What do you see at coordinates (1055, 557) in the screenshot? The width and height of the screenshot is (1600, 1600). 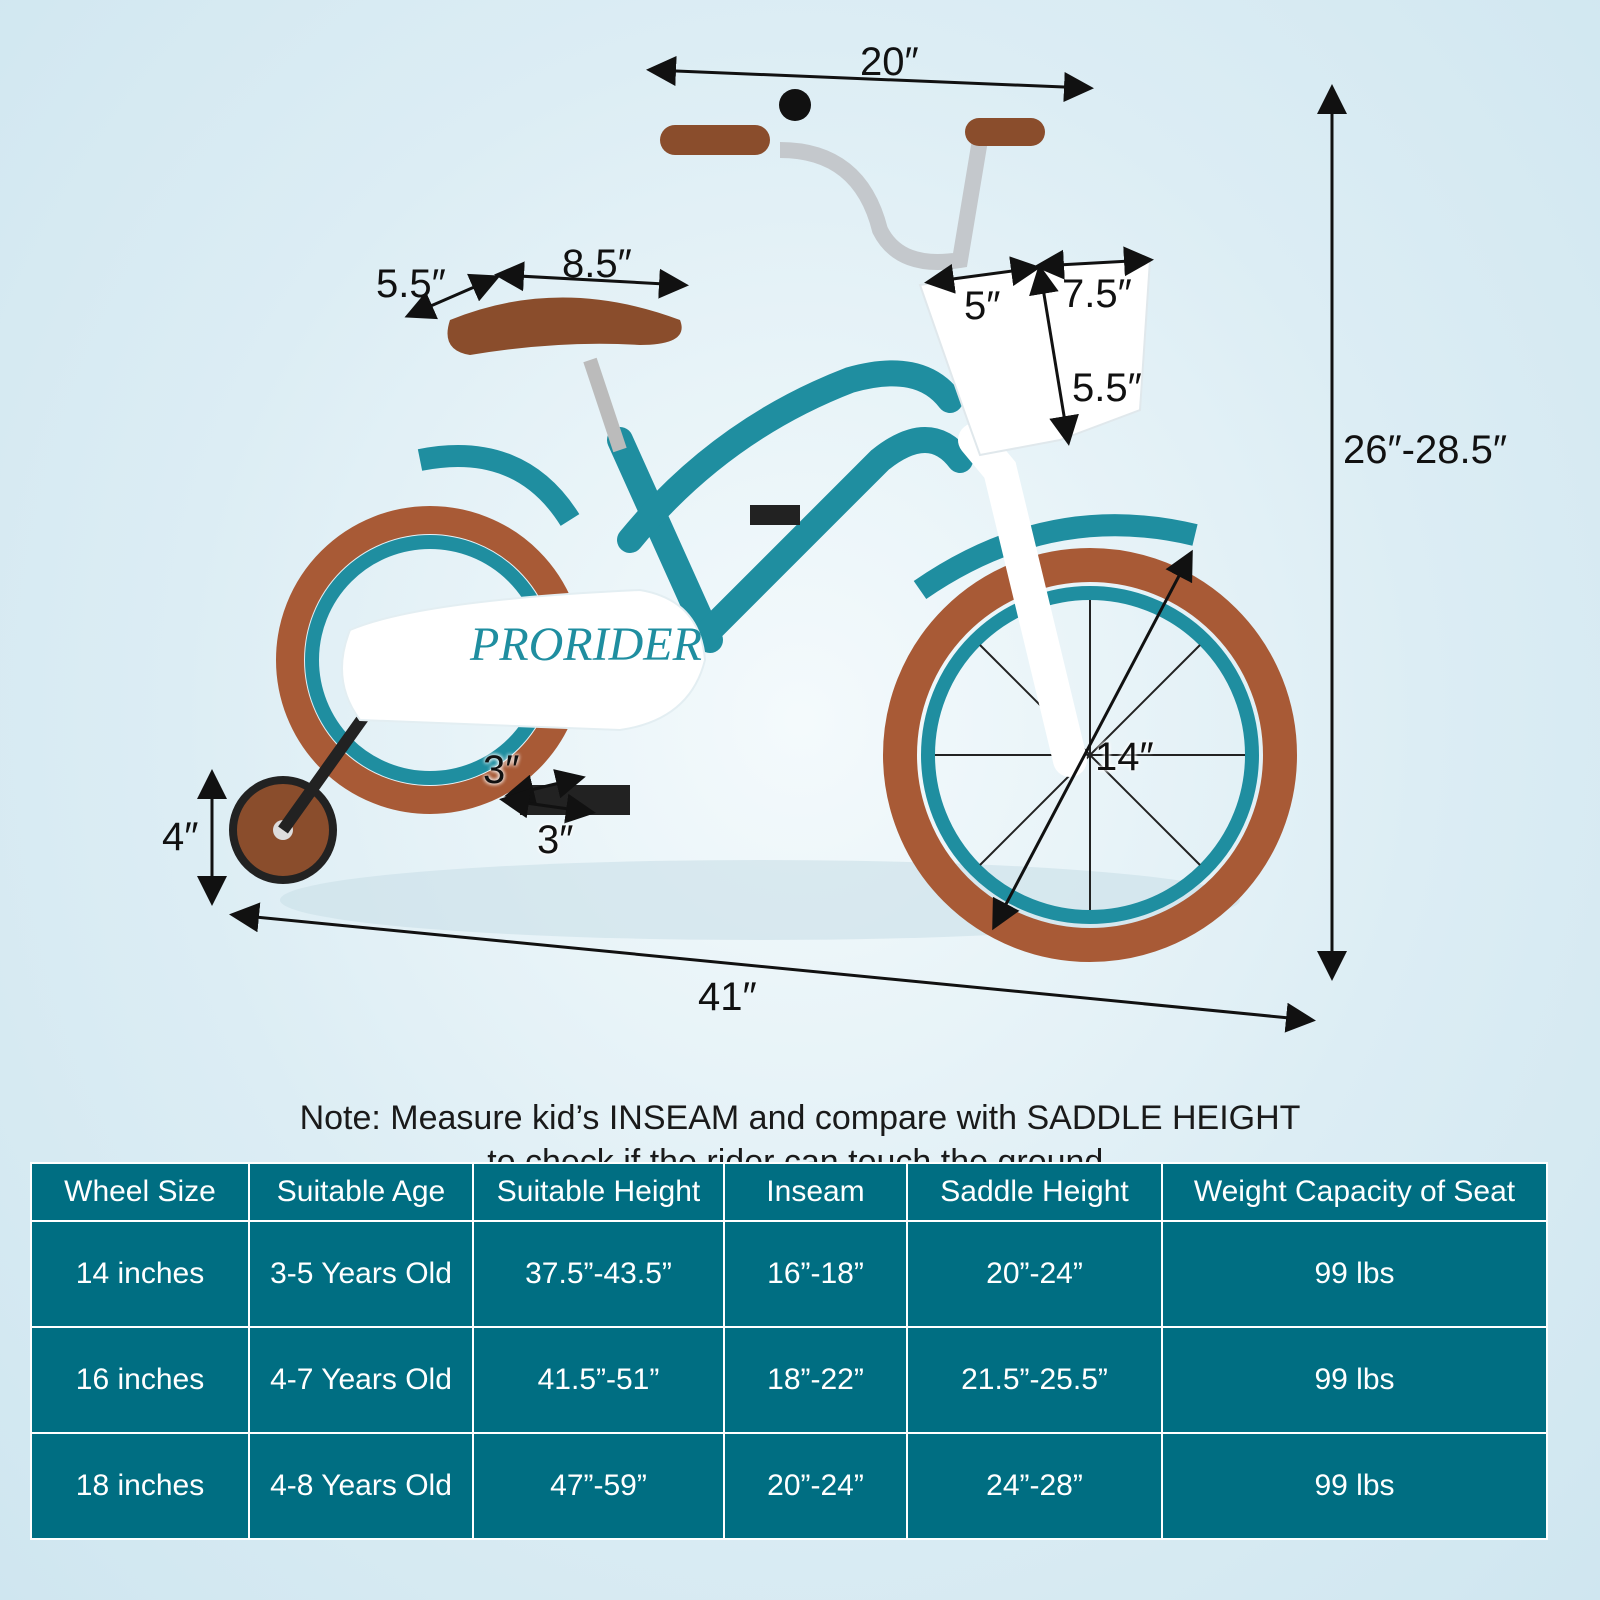 I see `front-fender` at bounding box center [1055, 557].